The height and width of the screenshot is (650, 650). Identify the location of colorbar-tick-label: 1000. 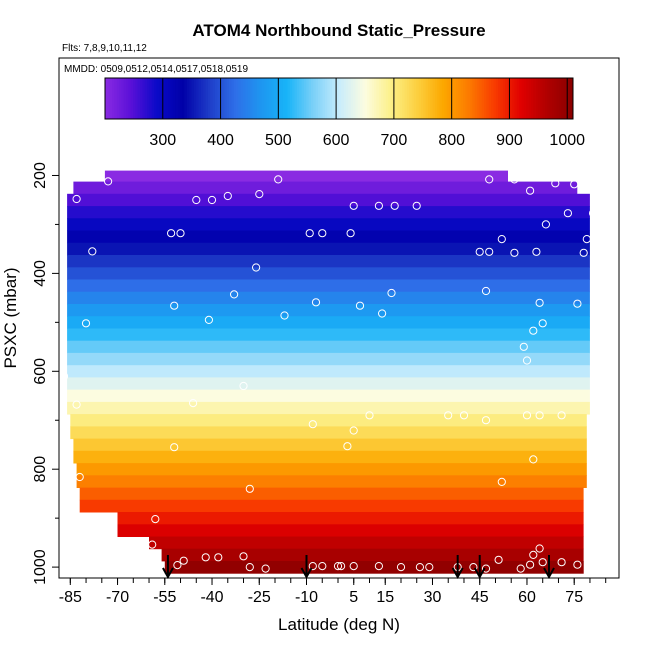
(567, 140).